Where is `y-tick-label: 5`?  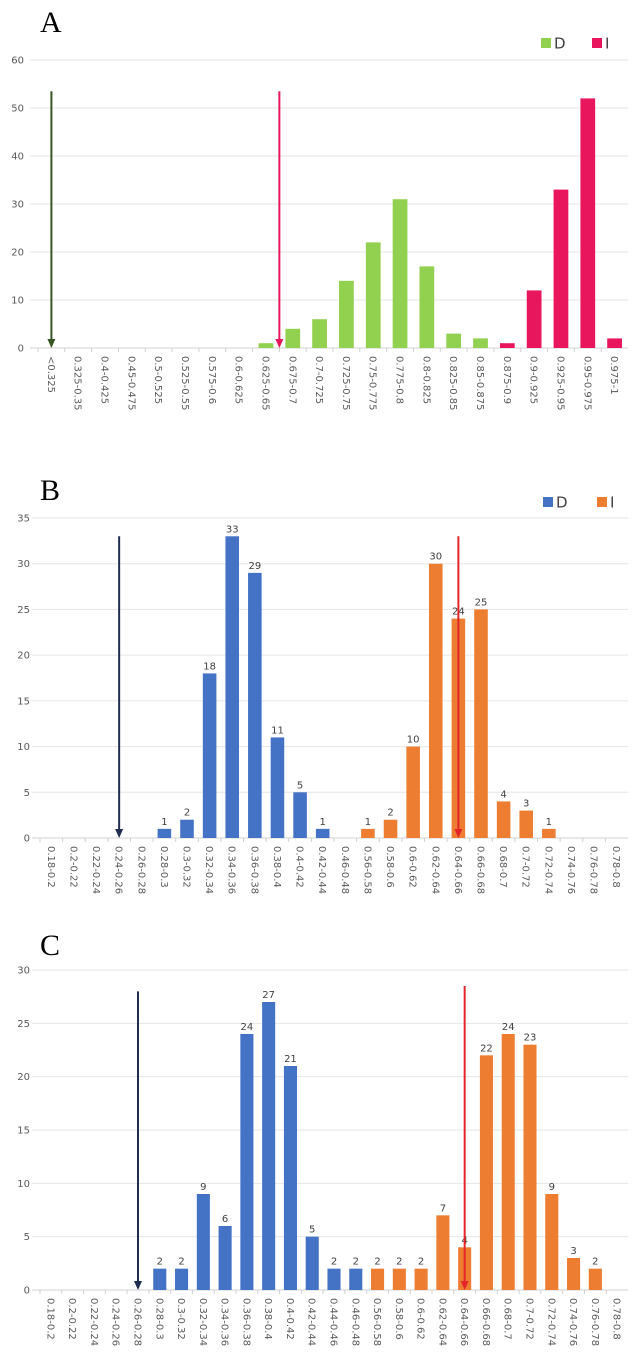 y-tick-label: 5 is located at coordinates (27, 793).